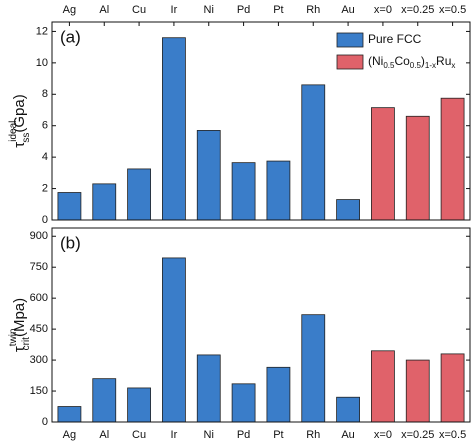  What do you see at coordinates (45, 188) in the screenshot?
I see `y-tick-label: 2` at bounding box center [45, 188].